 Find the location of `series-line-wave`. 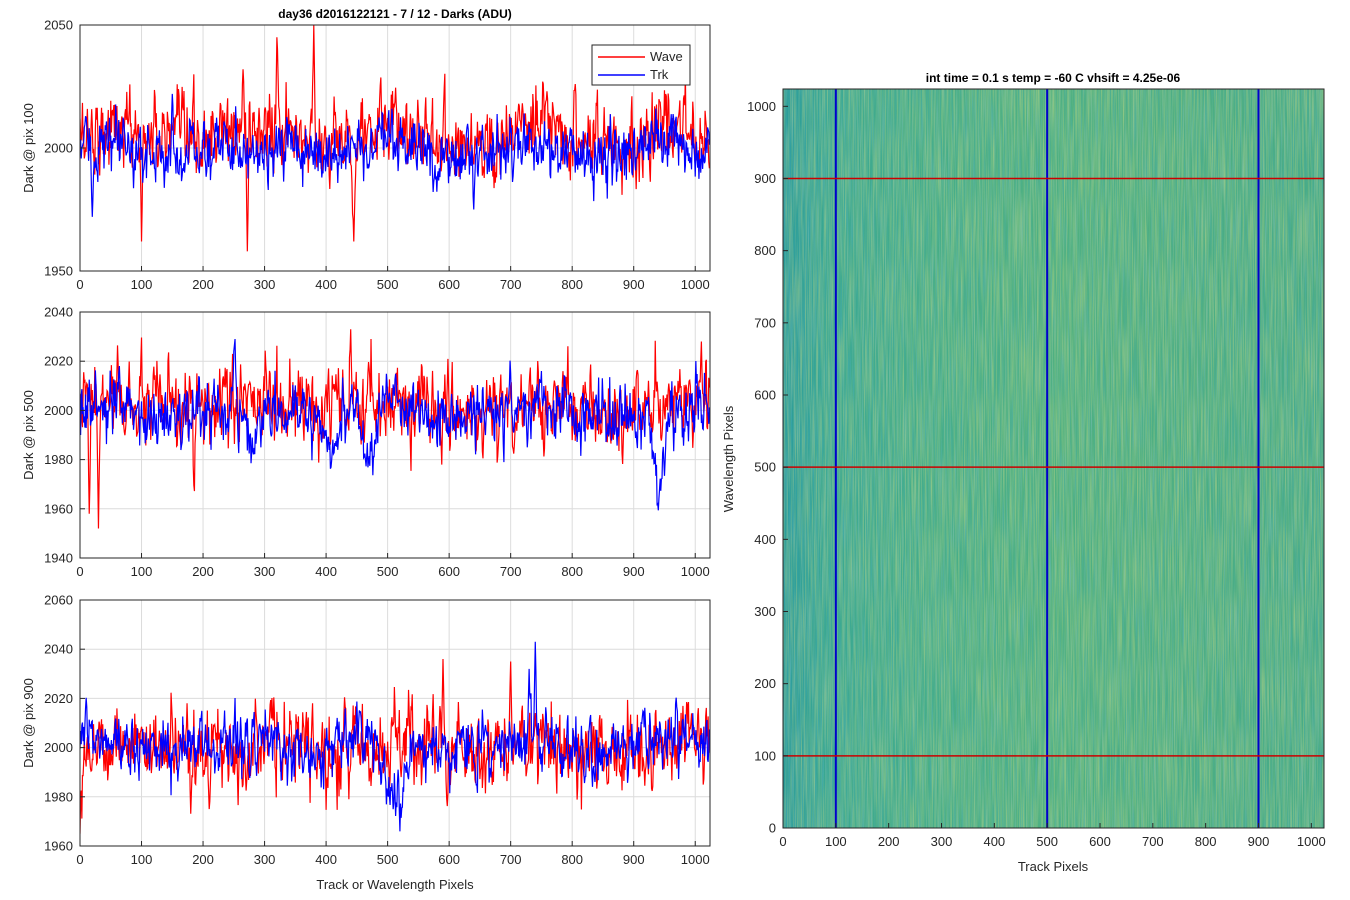

series-line-wave is located at coordinates (395, 138).